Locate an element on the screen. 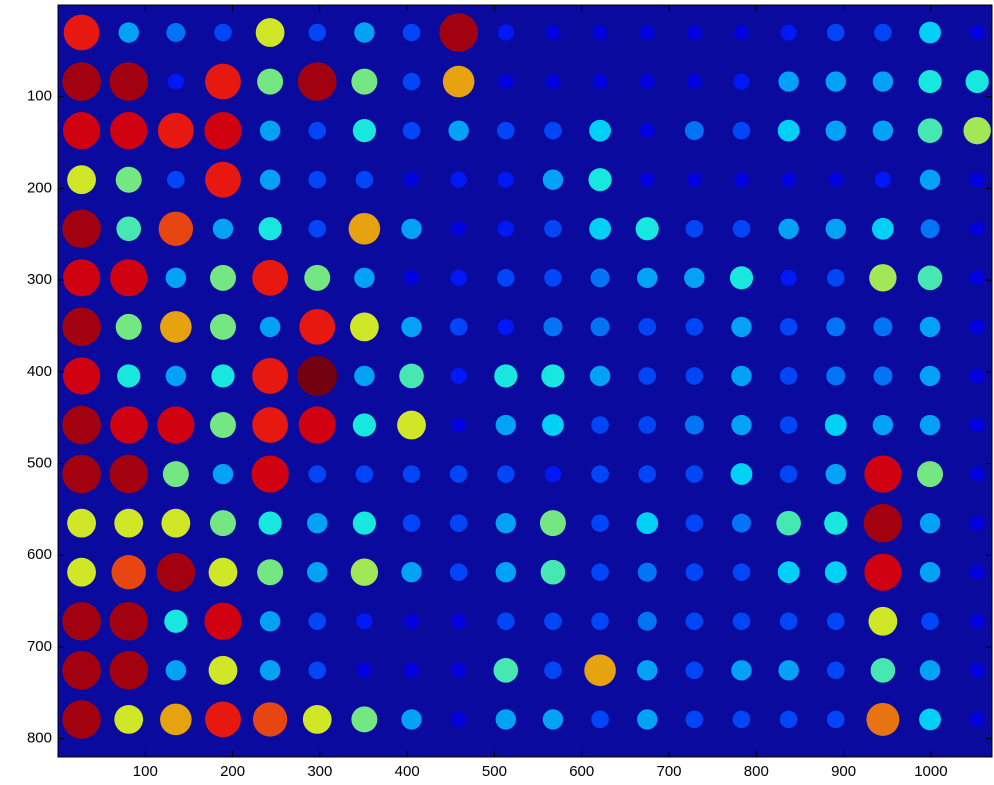 Image resolution: width=994 pixels, height=785 pixels. y-tick-label: 400 is located at coordinates (39, 371).